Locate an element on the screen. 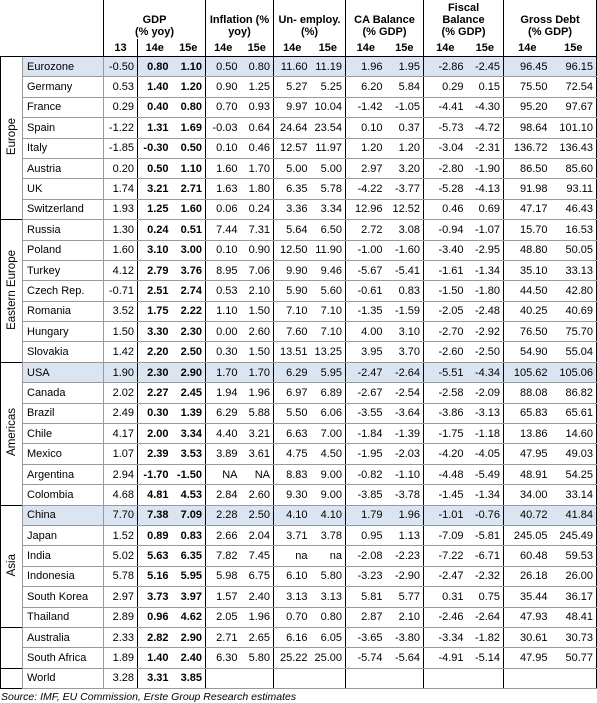 This screenshot has width=597, height=703. value-cell: 7.10 is located at coordinates (292, 312).